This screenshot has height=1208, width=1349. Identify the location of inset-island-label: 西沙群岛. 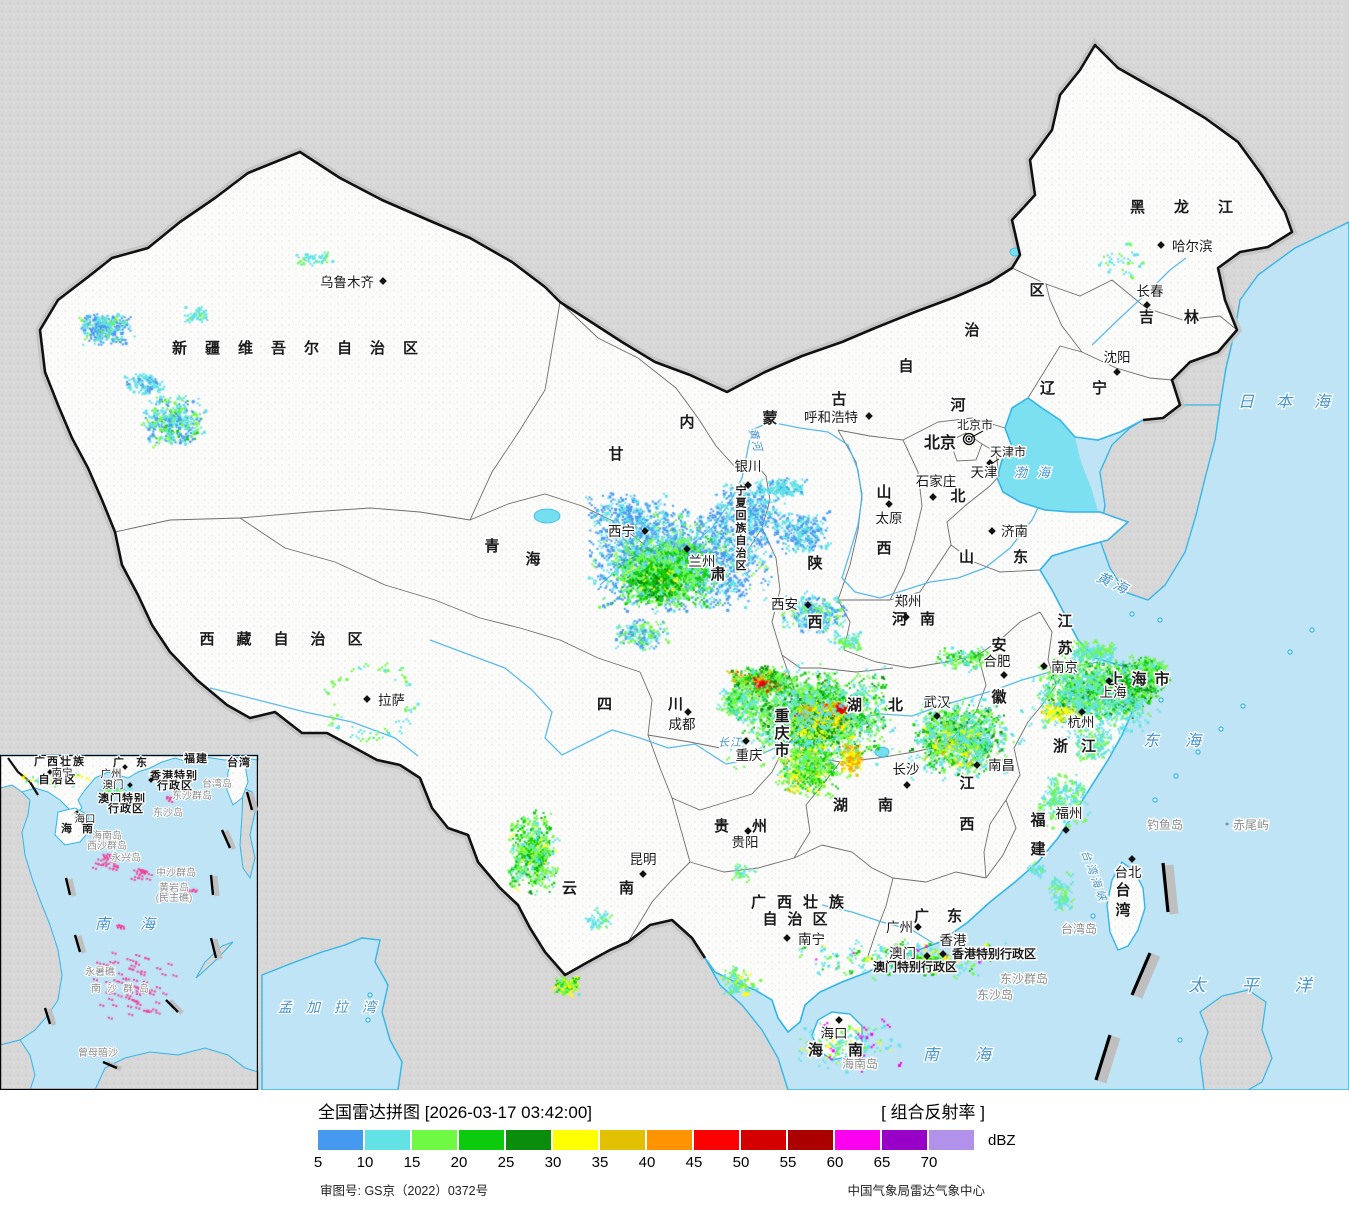
(107, 845).